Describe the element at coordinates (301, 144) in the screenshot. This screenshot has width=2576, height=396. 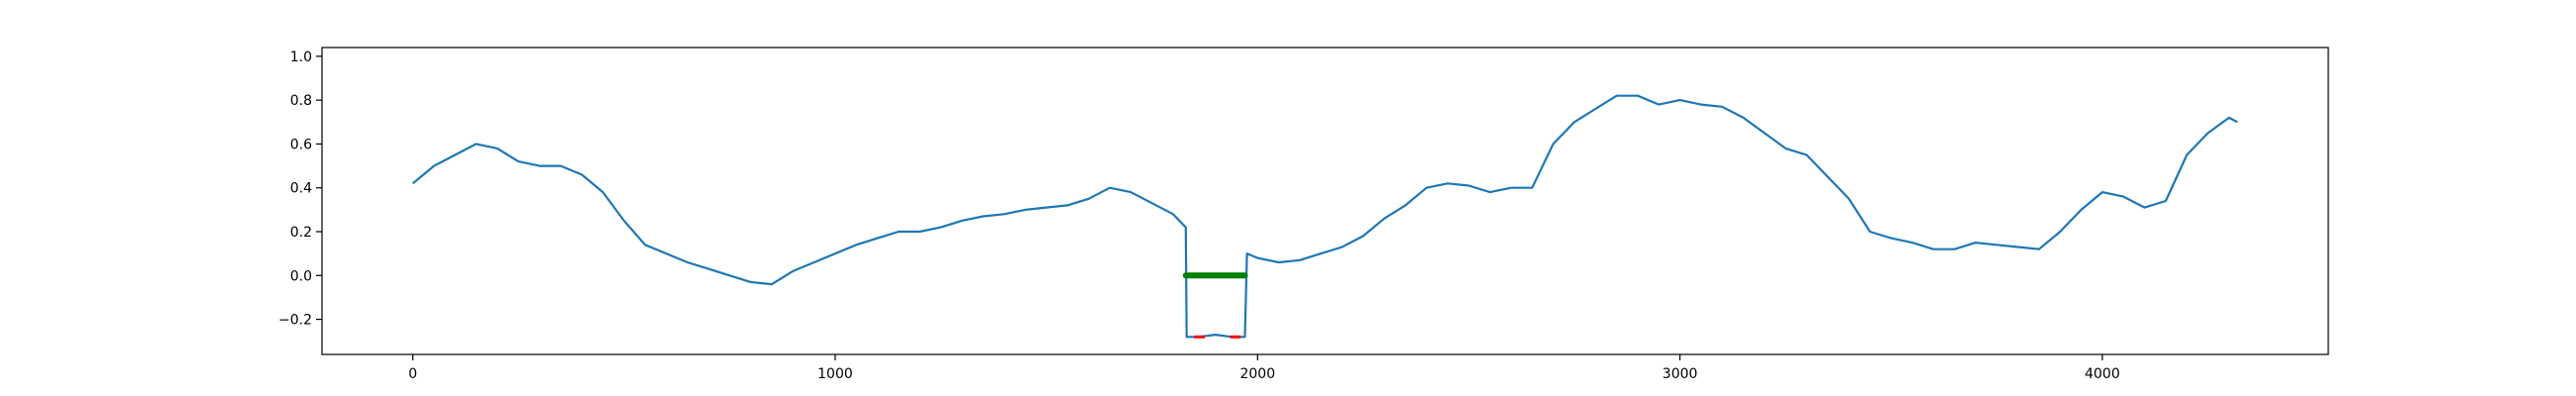
I see `y-tick-label: 0.6` at that location.